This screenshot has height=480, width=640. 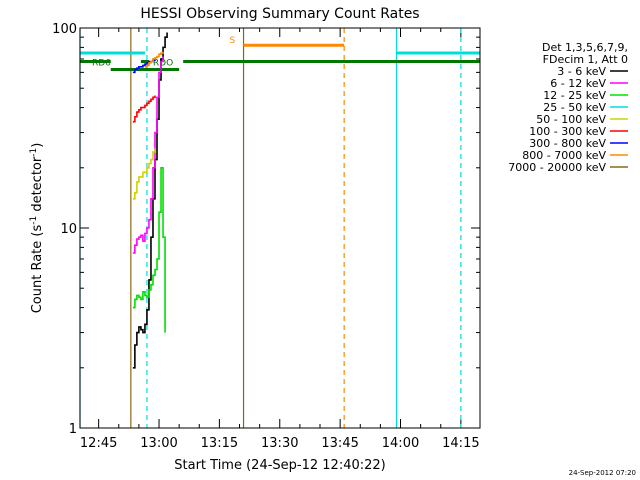 What do you see at coordinates (564, 155) in the screenshot?
I see `legend-entry-label: 800 - 7000 keV` at bounding box center [564, 155].